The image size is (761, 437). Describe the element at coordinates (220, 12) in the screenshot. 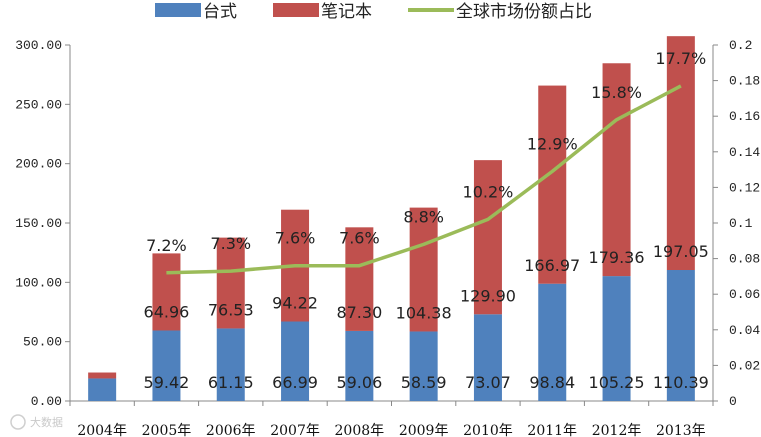

I see `legend-label: 台式` at that location.